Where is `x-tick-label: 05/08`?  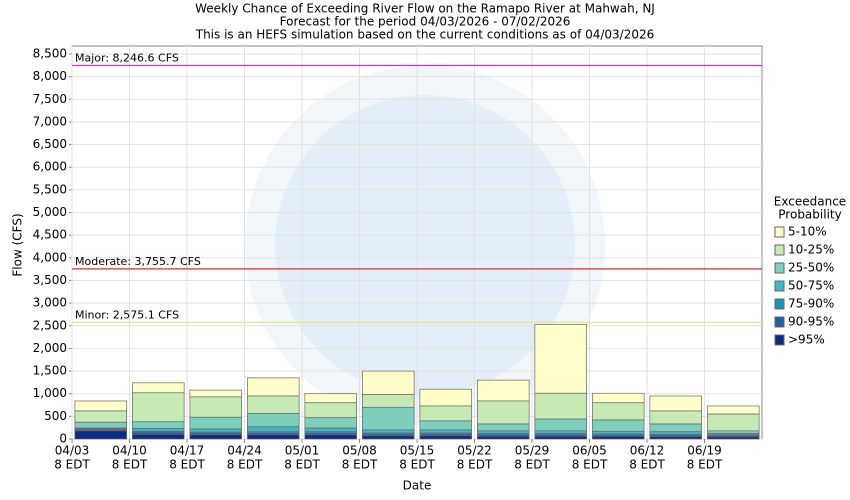
x-tick-label: 05/08 is located at coordinates (359, 451).